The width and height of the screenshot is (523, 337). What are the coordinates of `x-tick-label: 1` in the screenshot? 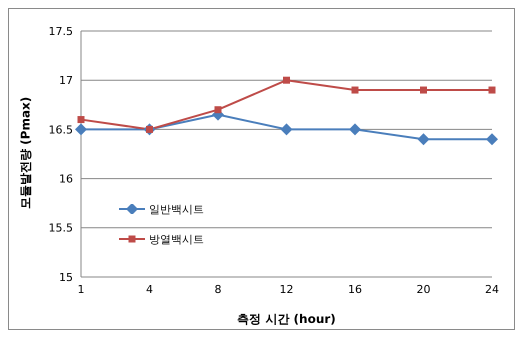 It's located at (81, 289).